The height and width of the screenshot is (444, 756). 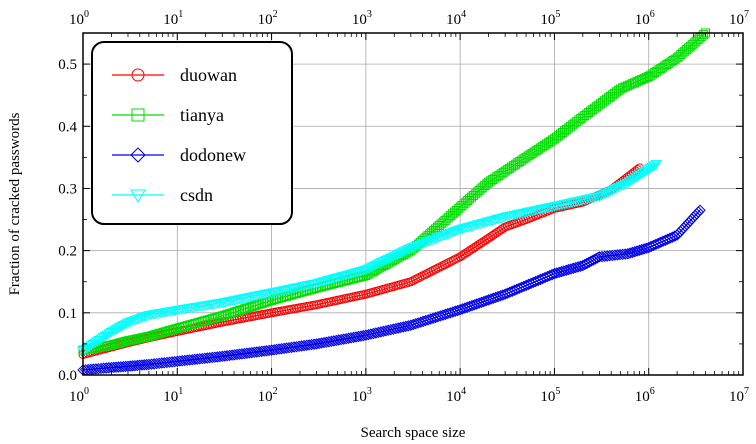 What do you see at coordinates (739, 18) in the screenshot?
I see `x-tick-label-top: 107` at bounding box center [739, 18].